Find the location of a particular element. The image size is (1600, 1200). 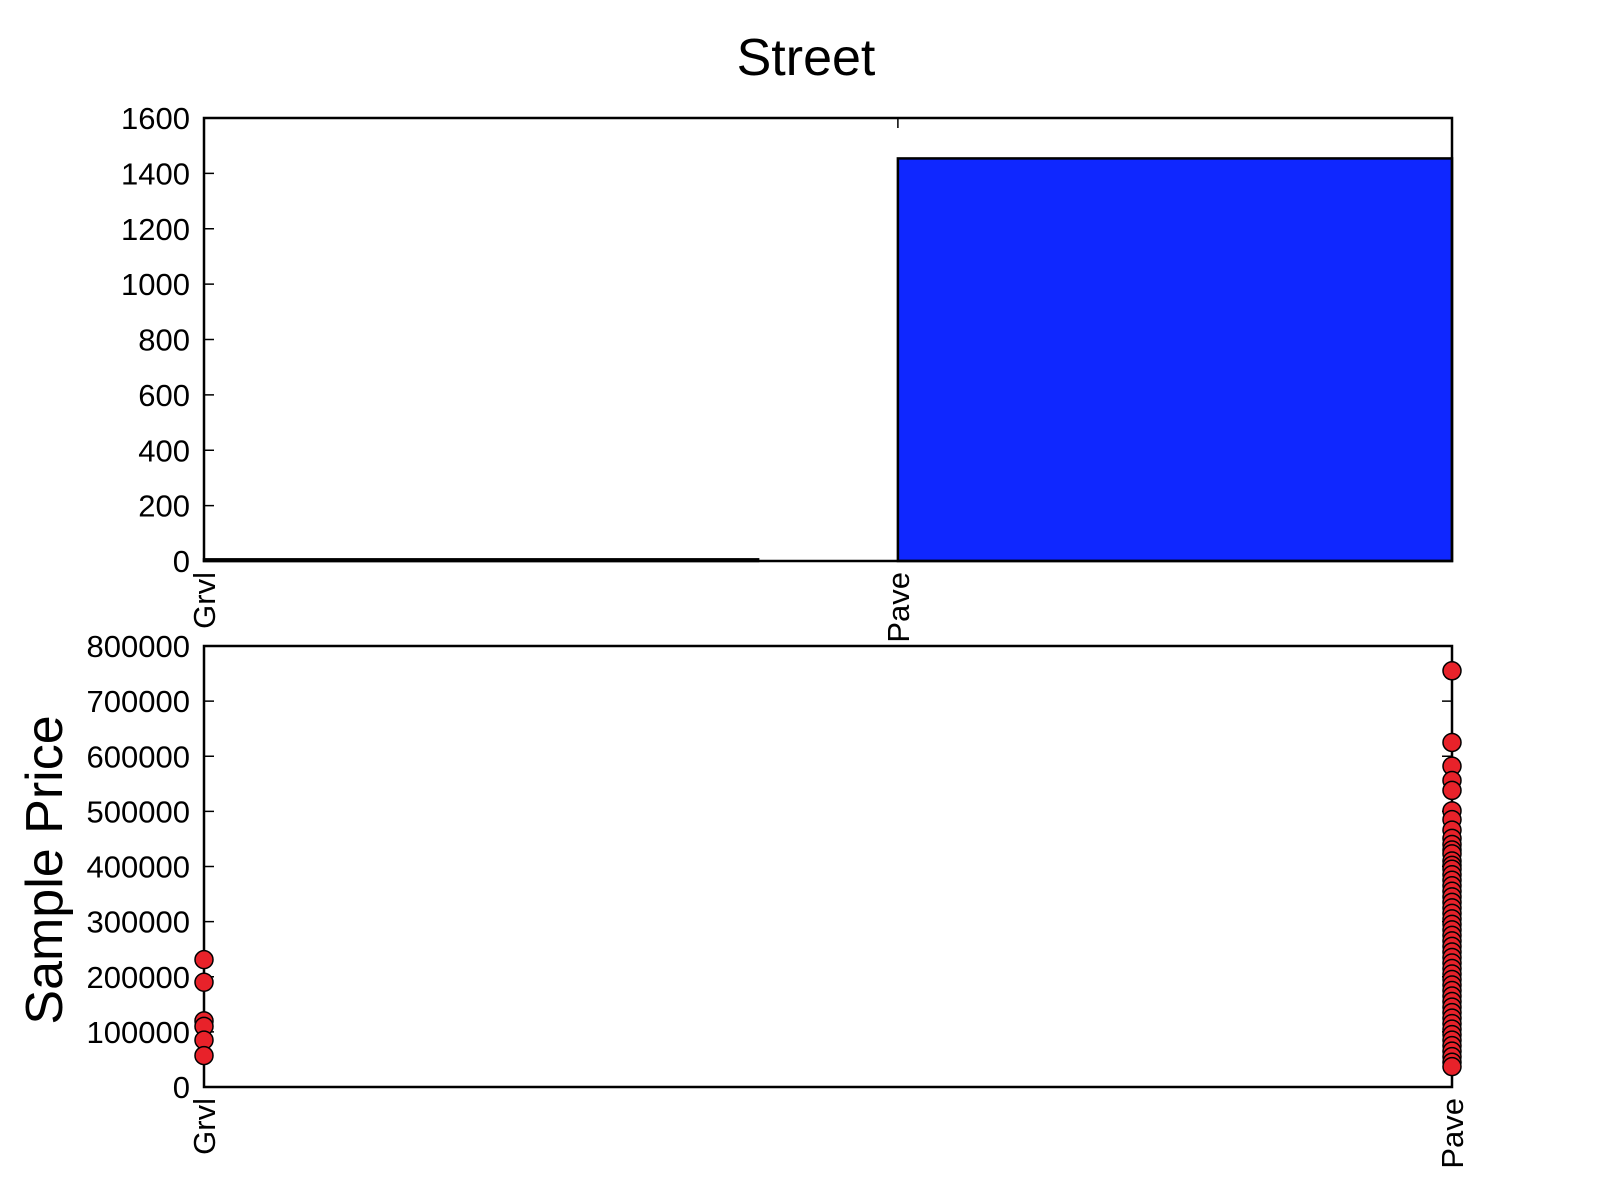

bar-y-tick-label: 1200 is located at coordinates (155, 229).